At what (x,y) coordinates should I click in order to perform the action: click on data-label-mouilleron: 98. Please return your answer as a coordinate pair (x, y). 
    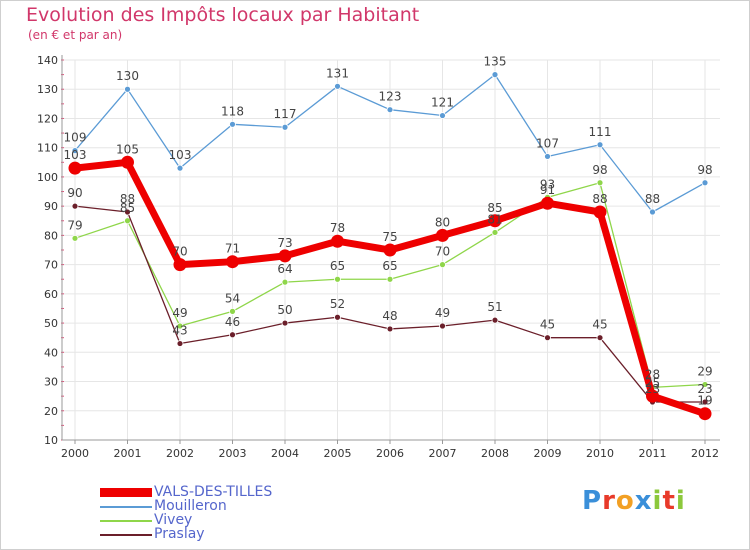
    Looking at the image, I should click on (704, 170).